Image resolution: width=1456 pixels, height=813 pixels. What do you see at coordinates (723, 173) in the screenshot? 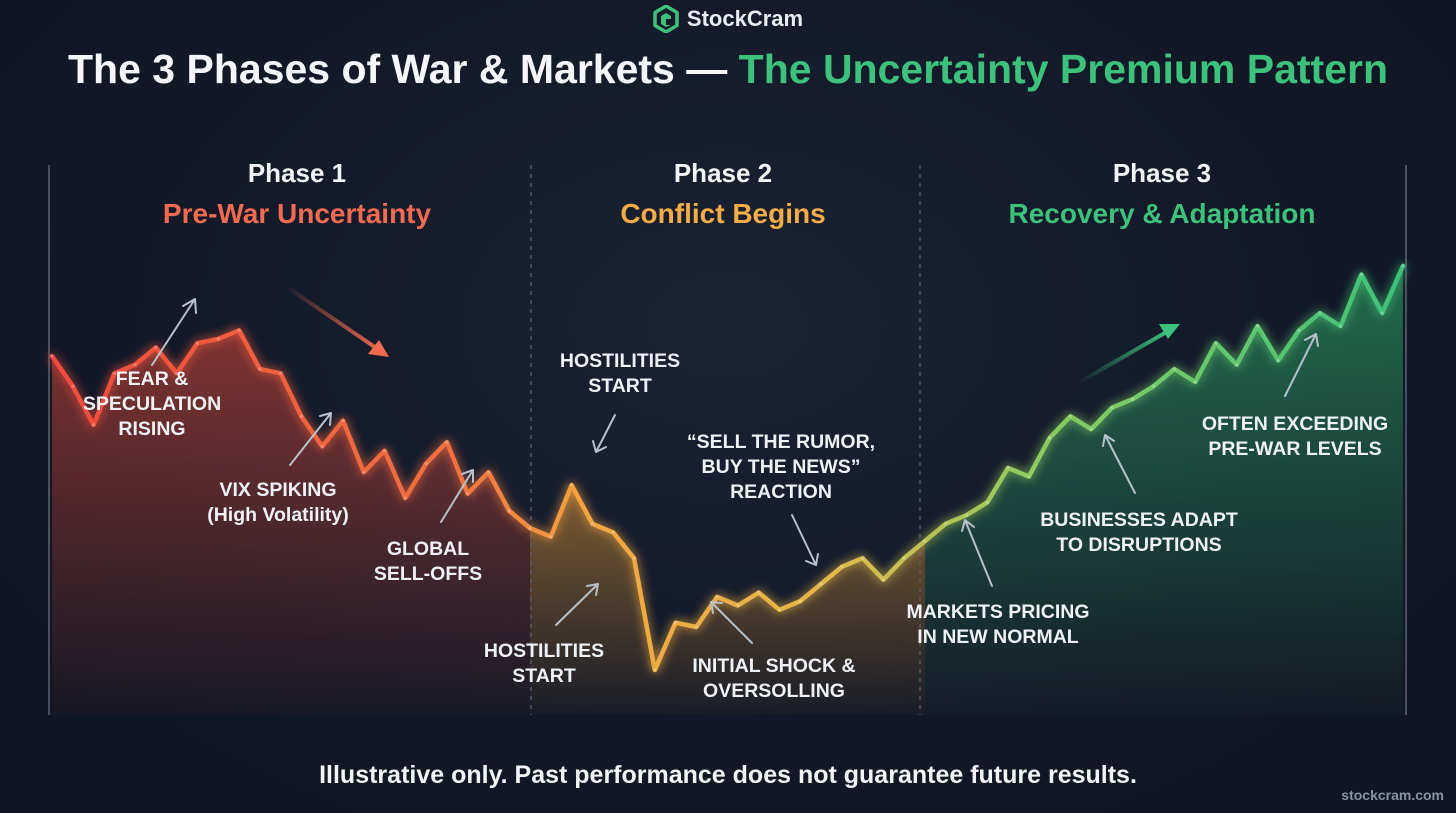
I see `phase-2-name: Phase 2` at bounding box center [723, 173].